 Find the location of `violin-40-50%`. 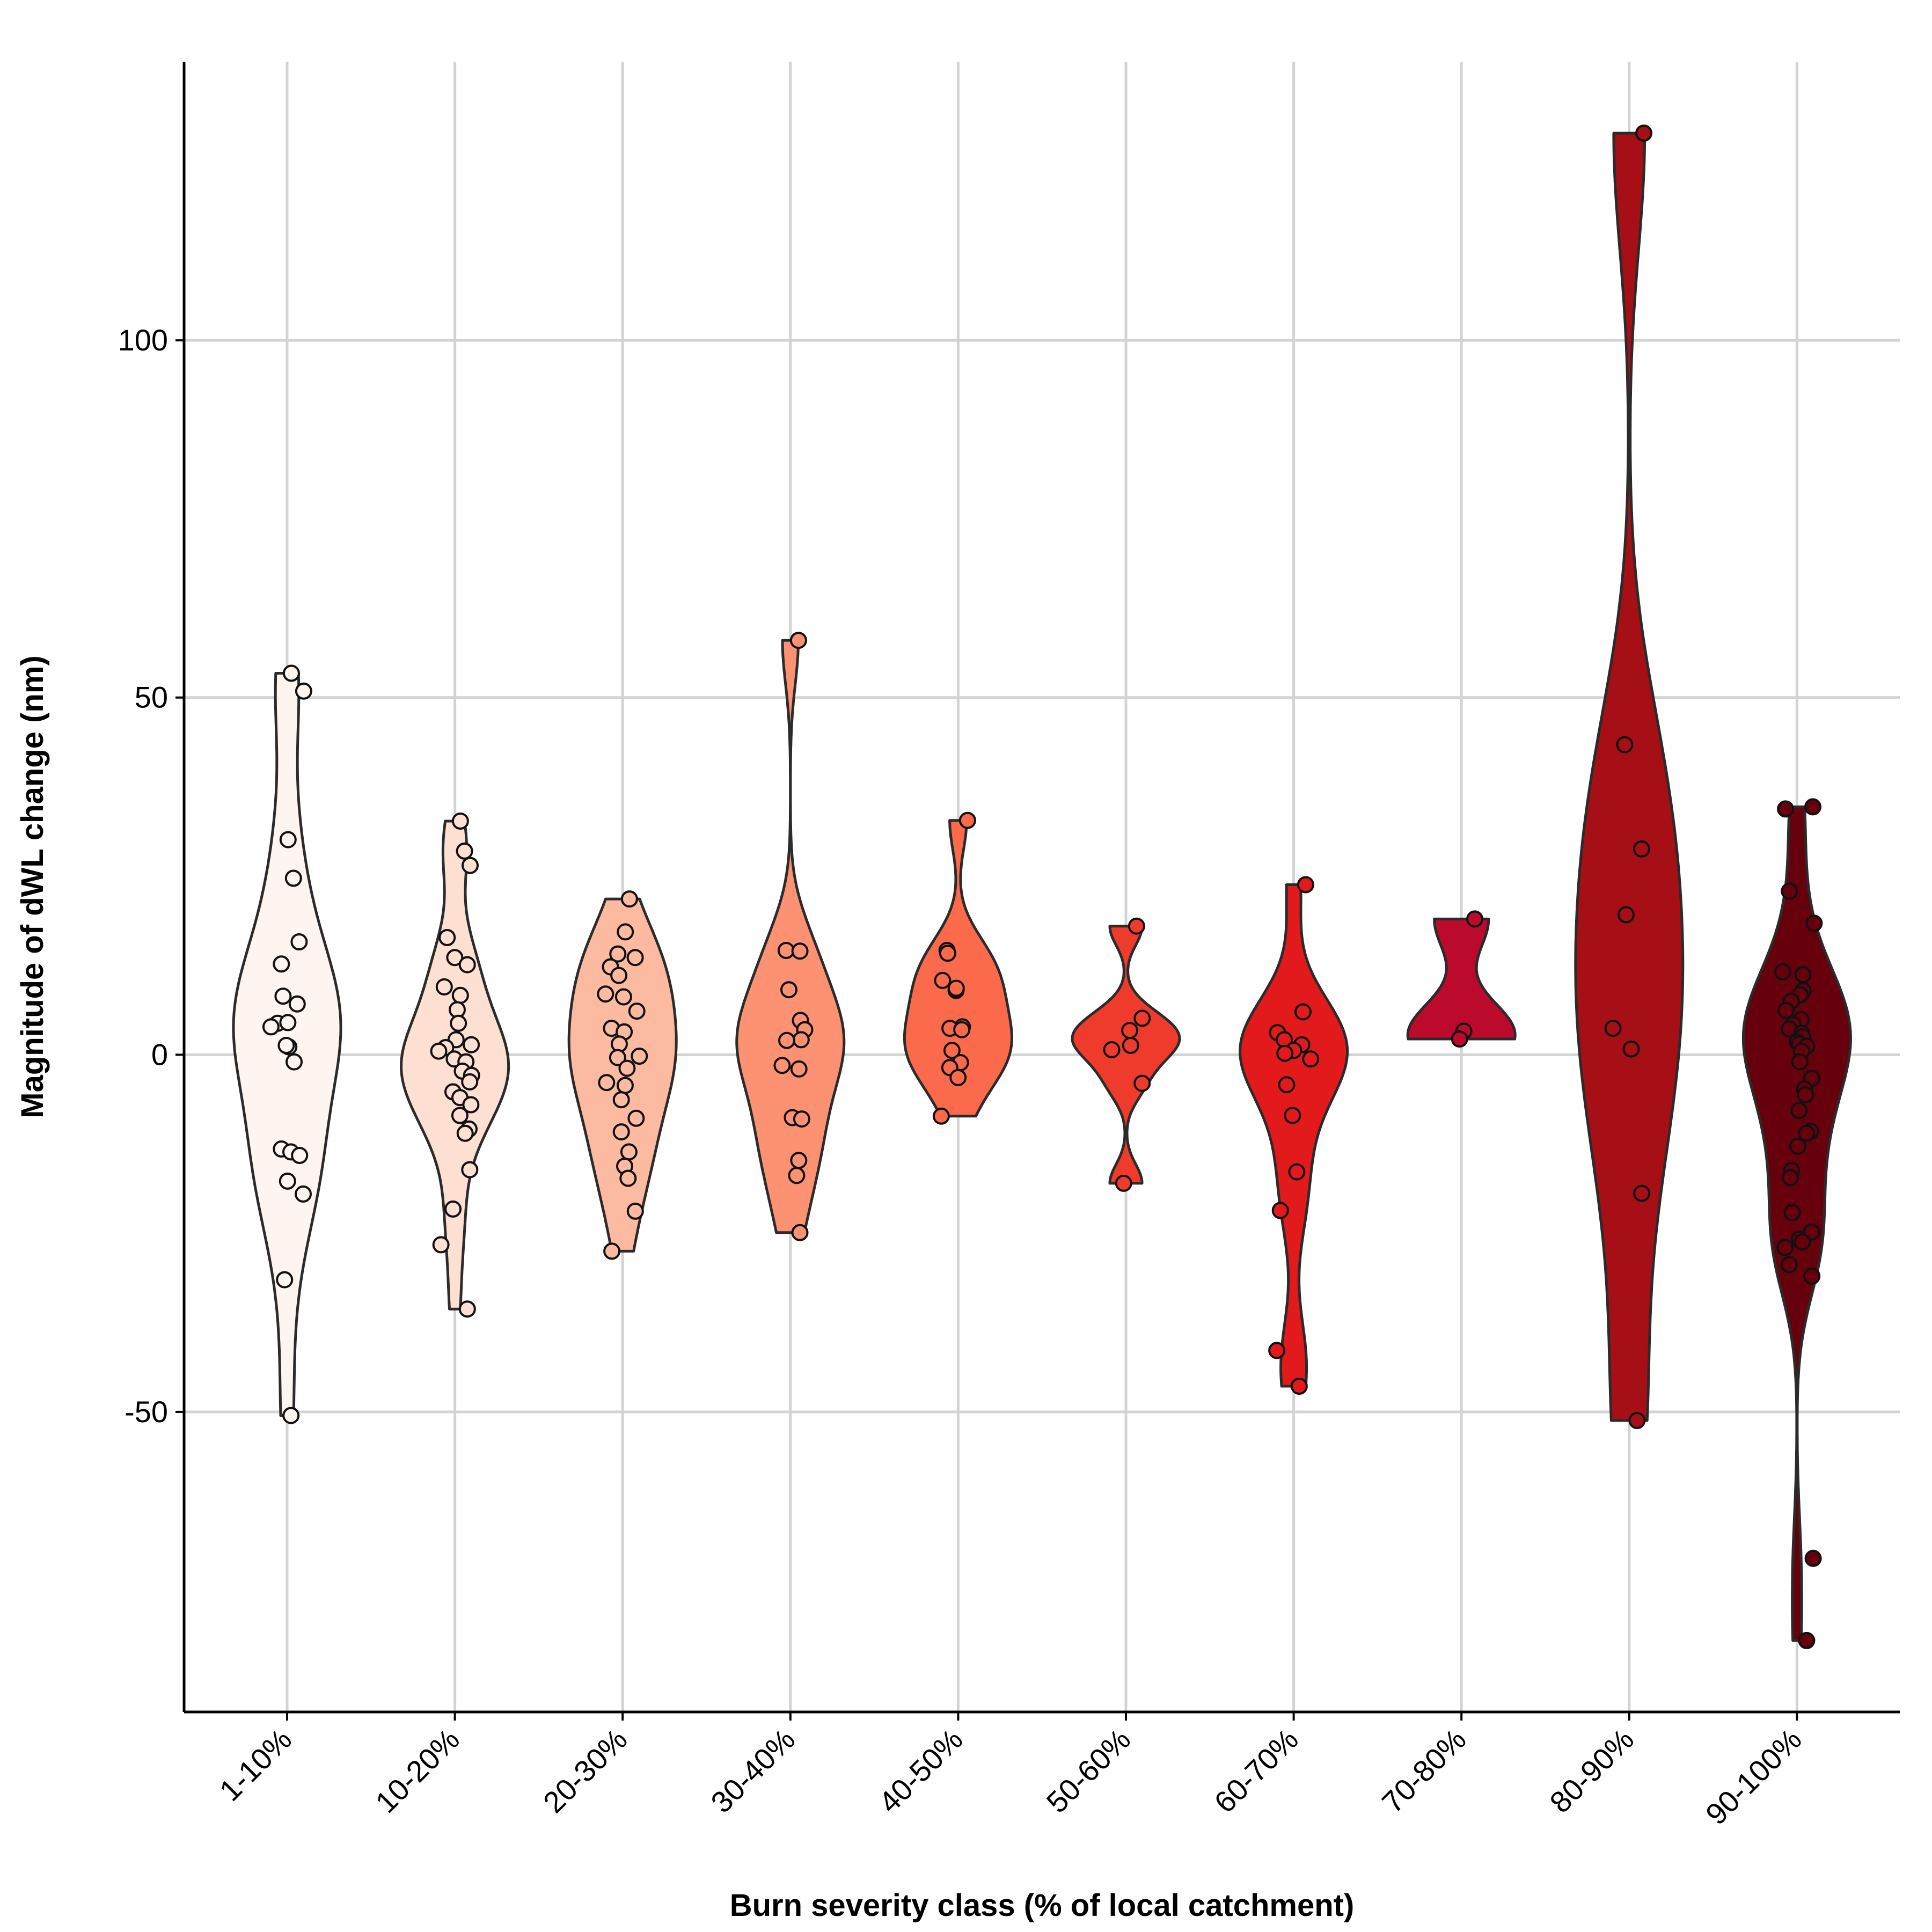

violin-40-50% is located at coordinates (958, 968).